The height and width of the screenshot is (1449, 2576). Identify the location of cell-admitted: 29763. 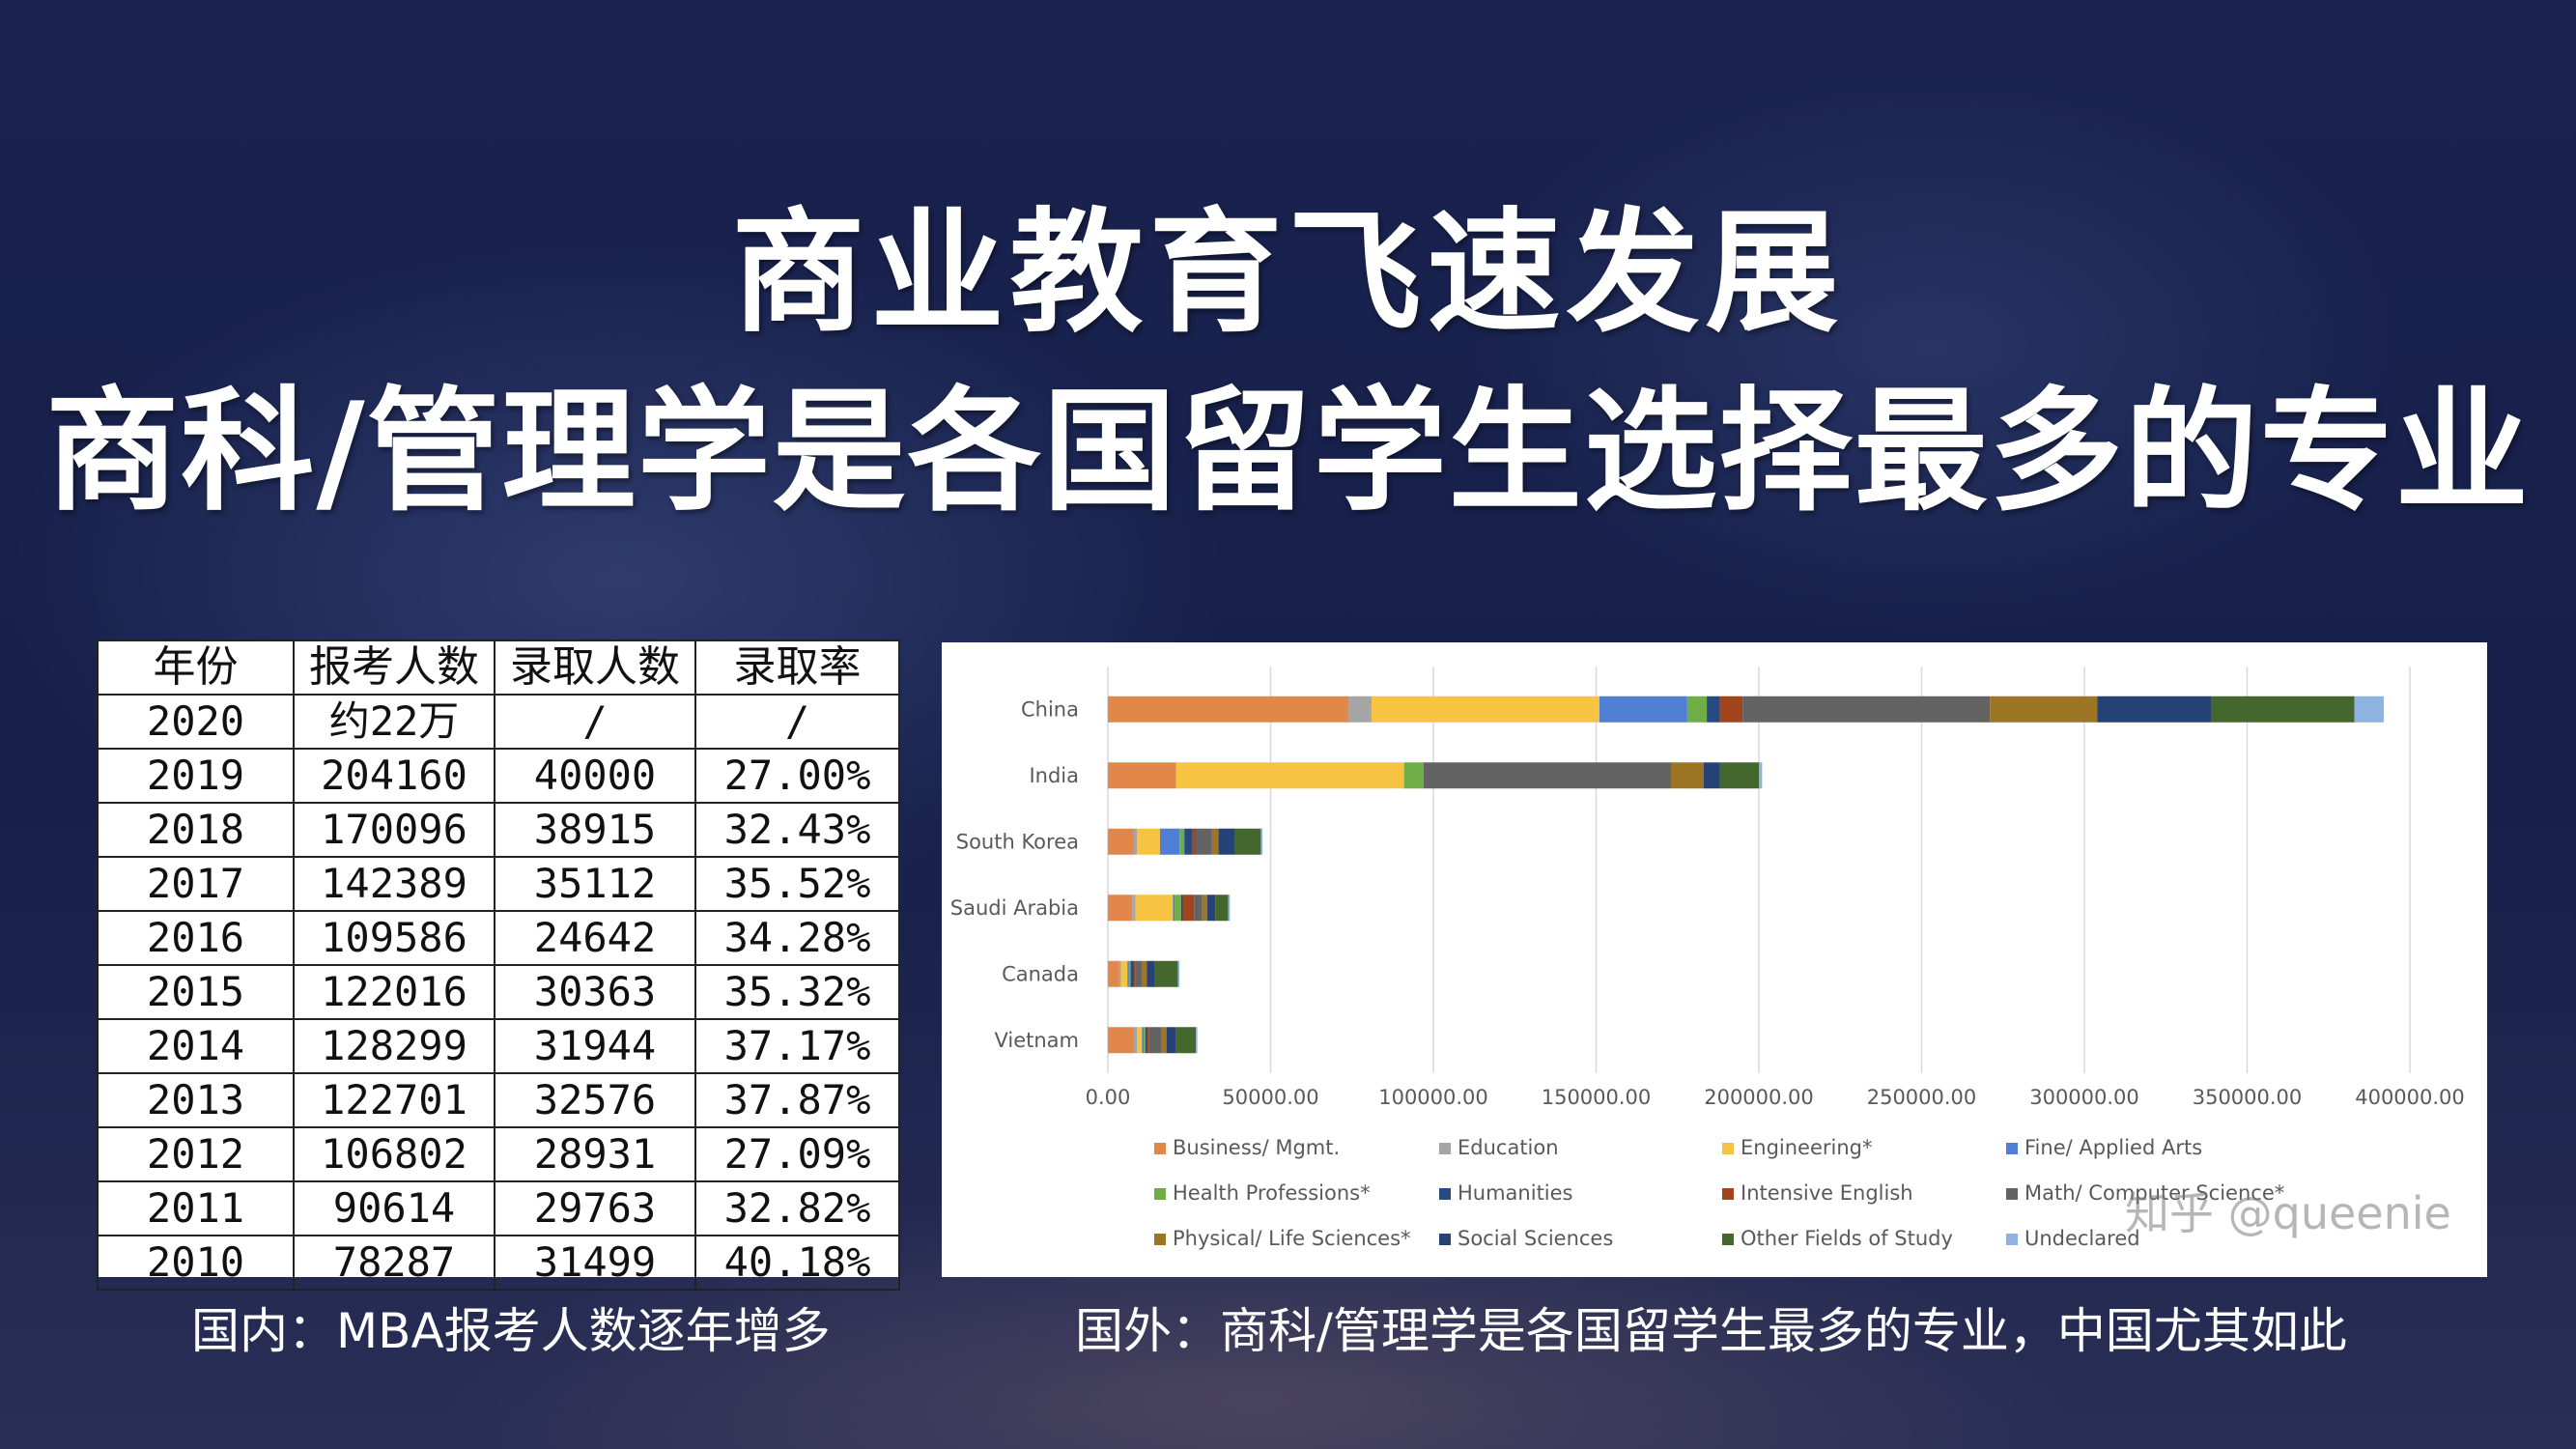
(595, 1208).